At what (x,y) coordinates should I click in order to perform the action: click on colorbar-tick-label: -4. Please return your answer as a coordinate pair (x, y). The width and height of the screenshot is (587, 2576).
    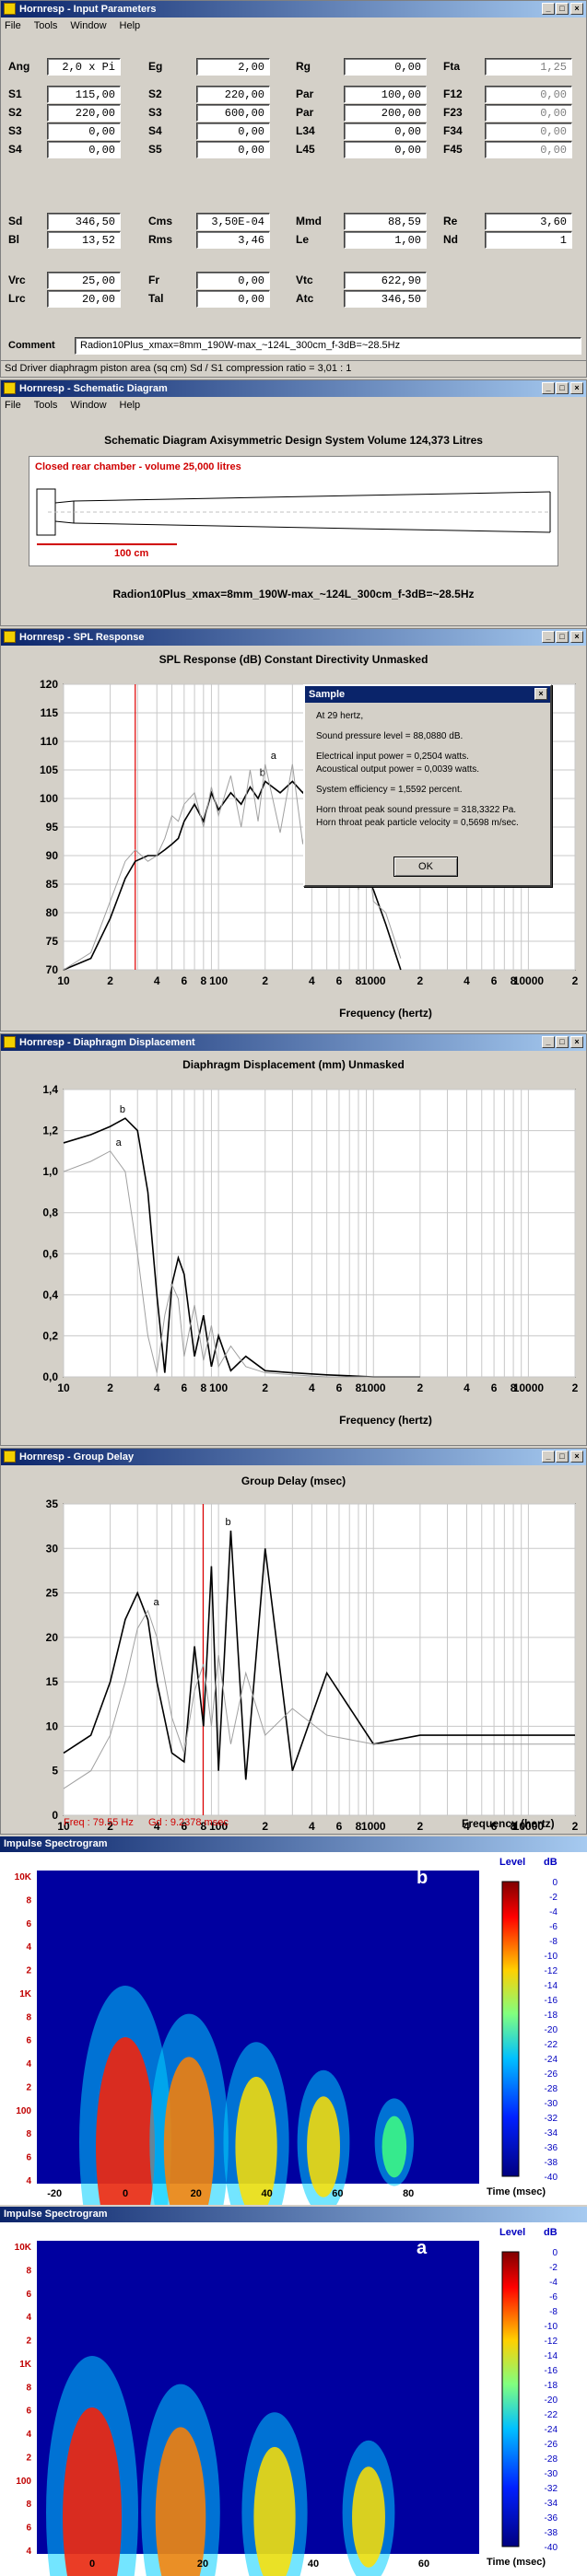
    Looking at the image, I should click on (553, 2283).